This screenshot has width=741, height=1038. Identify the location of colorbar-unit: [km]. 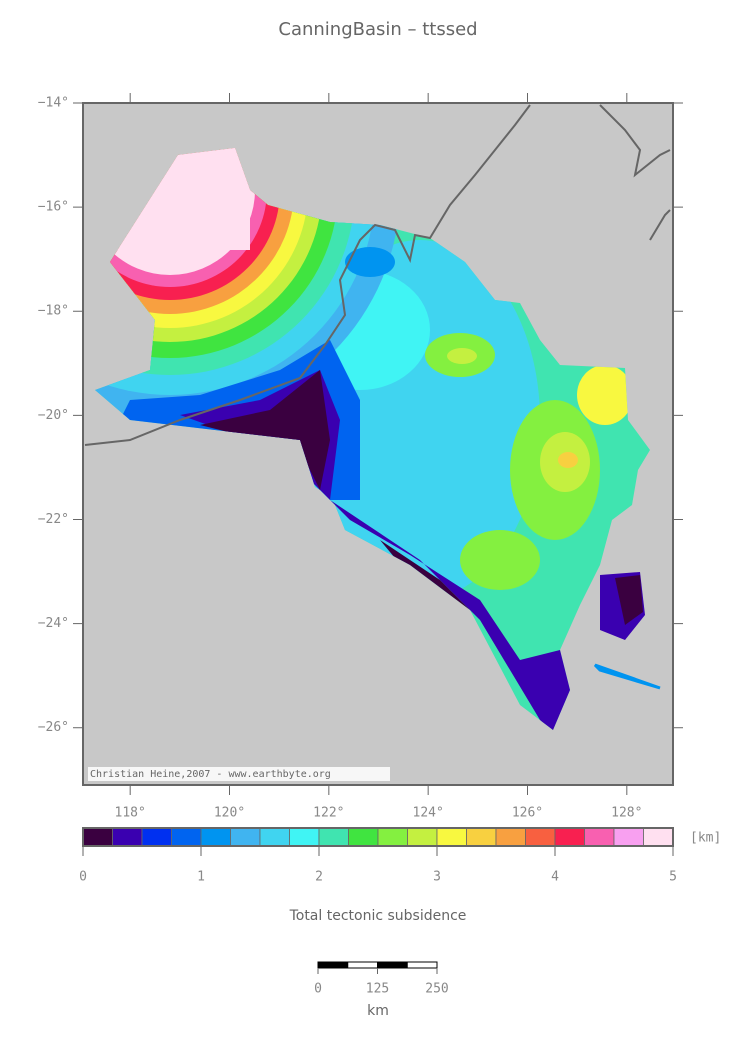
(705, 838).